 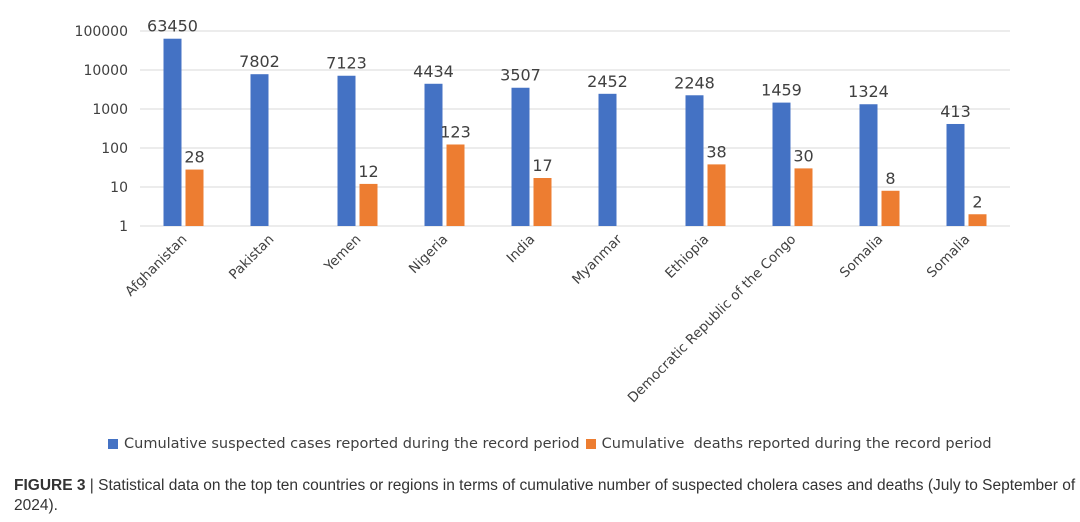 I want to click on label-cases-5: 2452, so click(x=607, y=81).